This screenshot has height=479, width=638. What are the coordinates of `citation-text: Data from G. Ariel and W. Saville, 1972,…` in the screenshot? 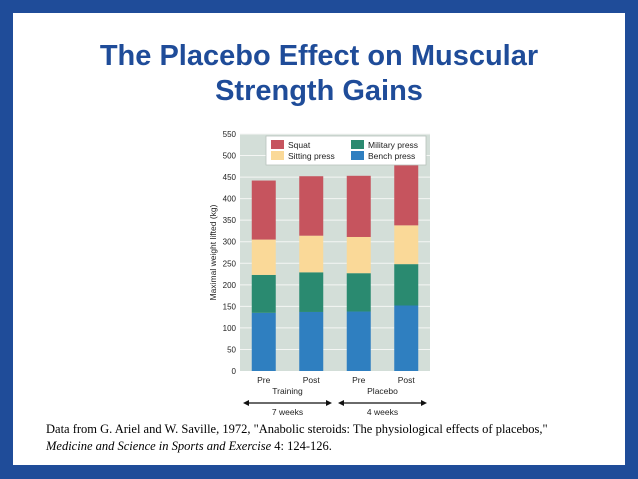 It's located at (297, 429).